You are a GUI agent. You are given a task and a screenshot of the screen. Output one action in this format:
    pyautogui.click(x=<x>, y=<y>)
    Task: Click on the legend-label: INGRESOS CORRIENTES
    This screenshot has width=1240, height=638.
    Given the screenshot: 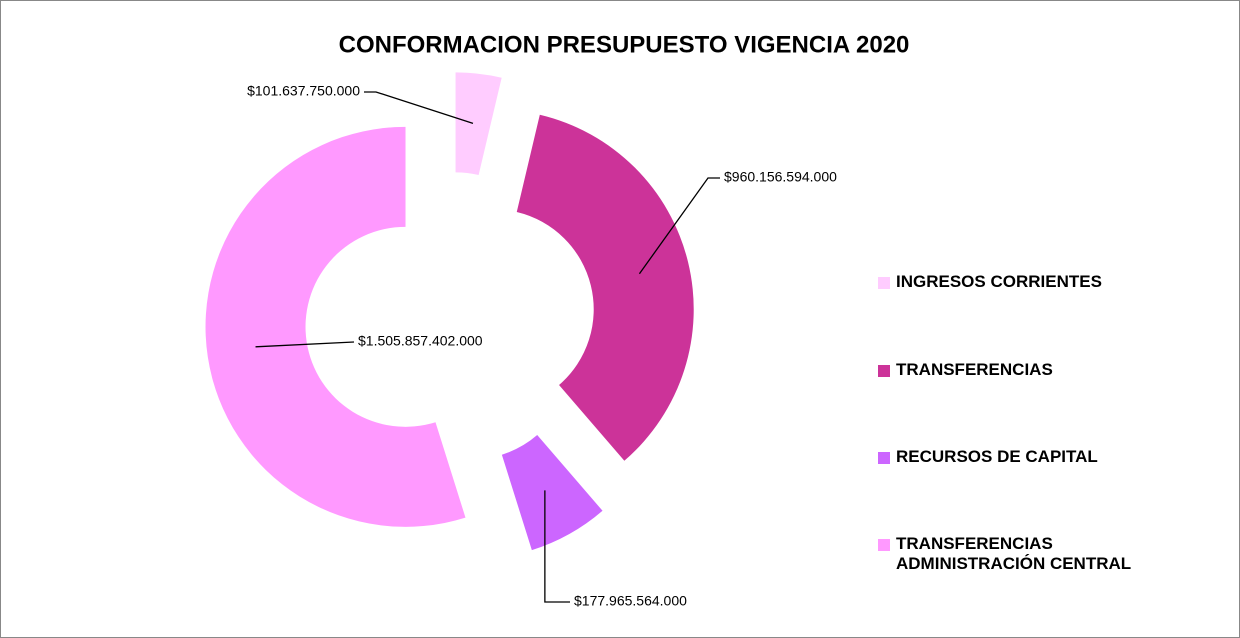 What is the action you would take?
    pyautogui.click(x=999, y=281)
    